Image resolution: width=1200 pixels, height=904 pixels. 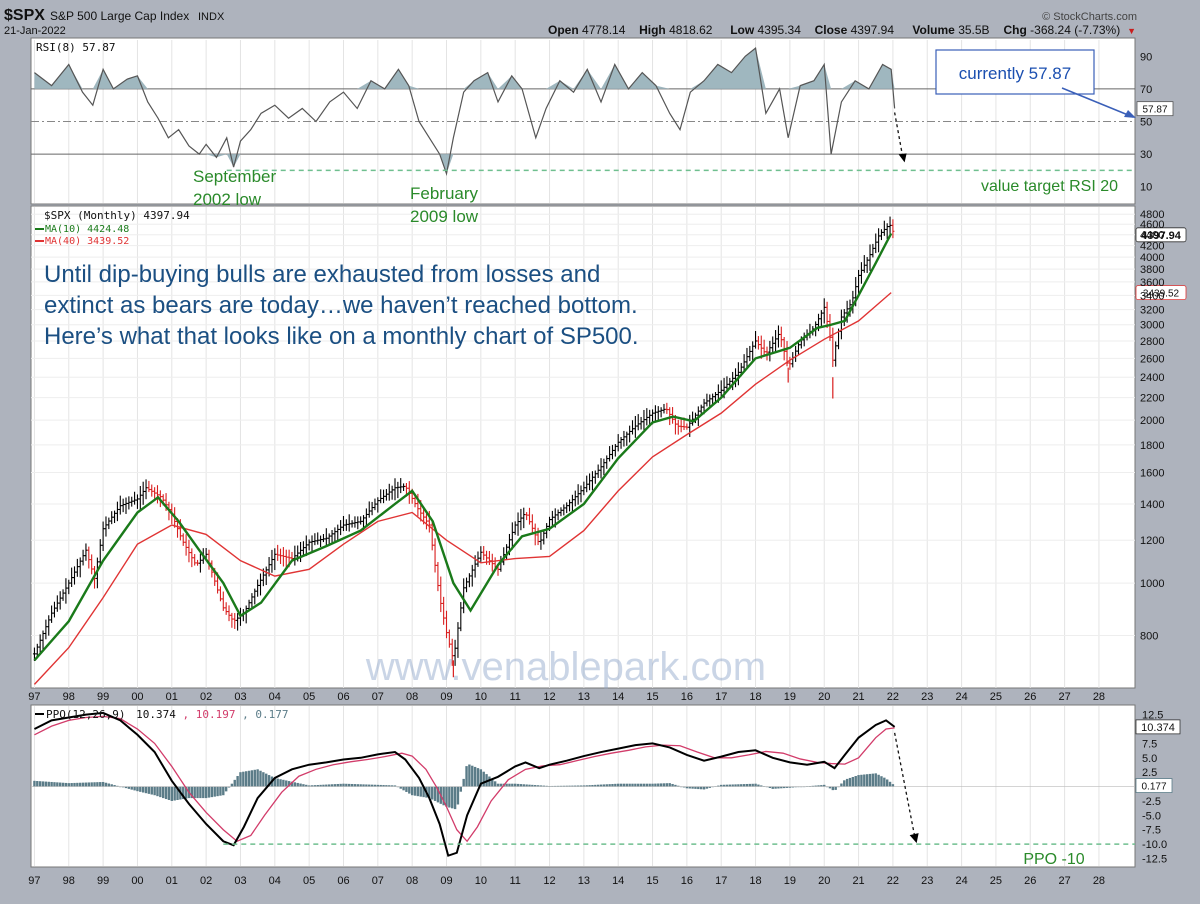 What do you see at coordinates (1075, 30) in the screenshot?
I see `stat-value: -368.24 (-7.73%)` at bounding box center [1075, 30].